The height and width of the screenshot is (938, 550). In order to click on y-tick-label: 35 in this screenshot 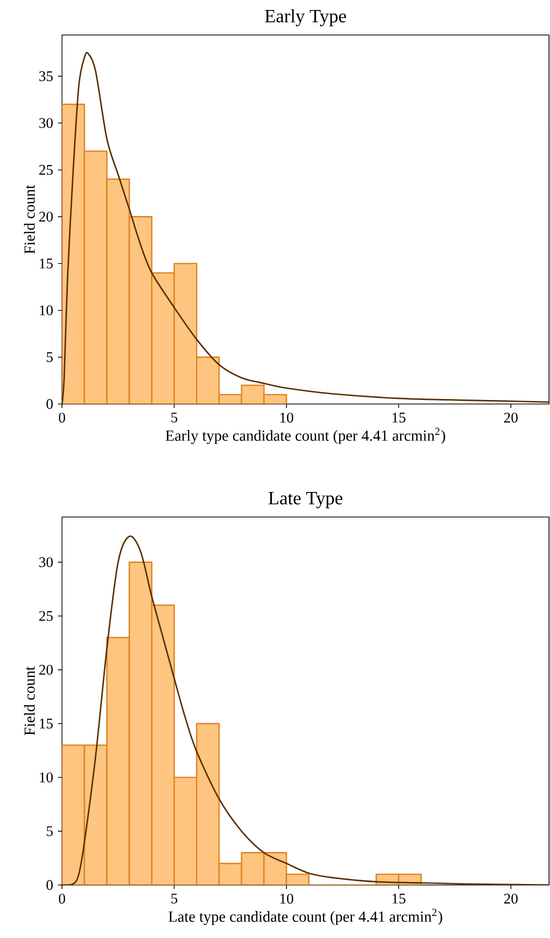, I will do `click(46, 76)`.